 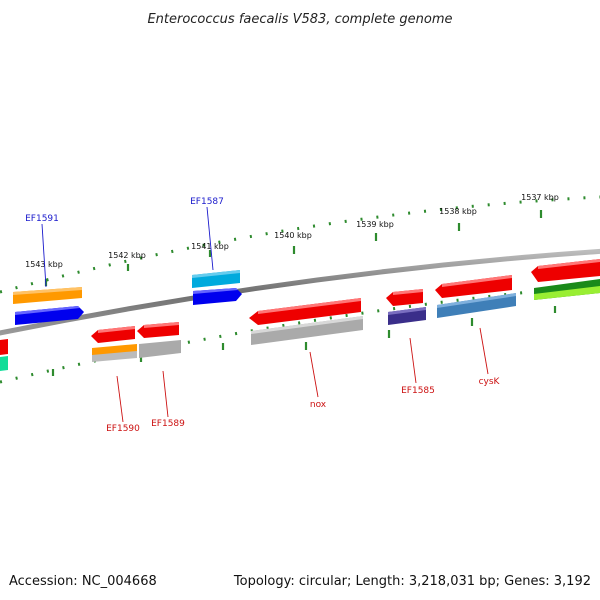 I want to click on outer-features, so click(x=306, y=292).